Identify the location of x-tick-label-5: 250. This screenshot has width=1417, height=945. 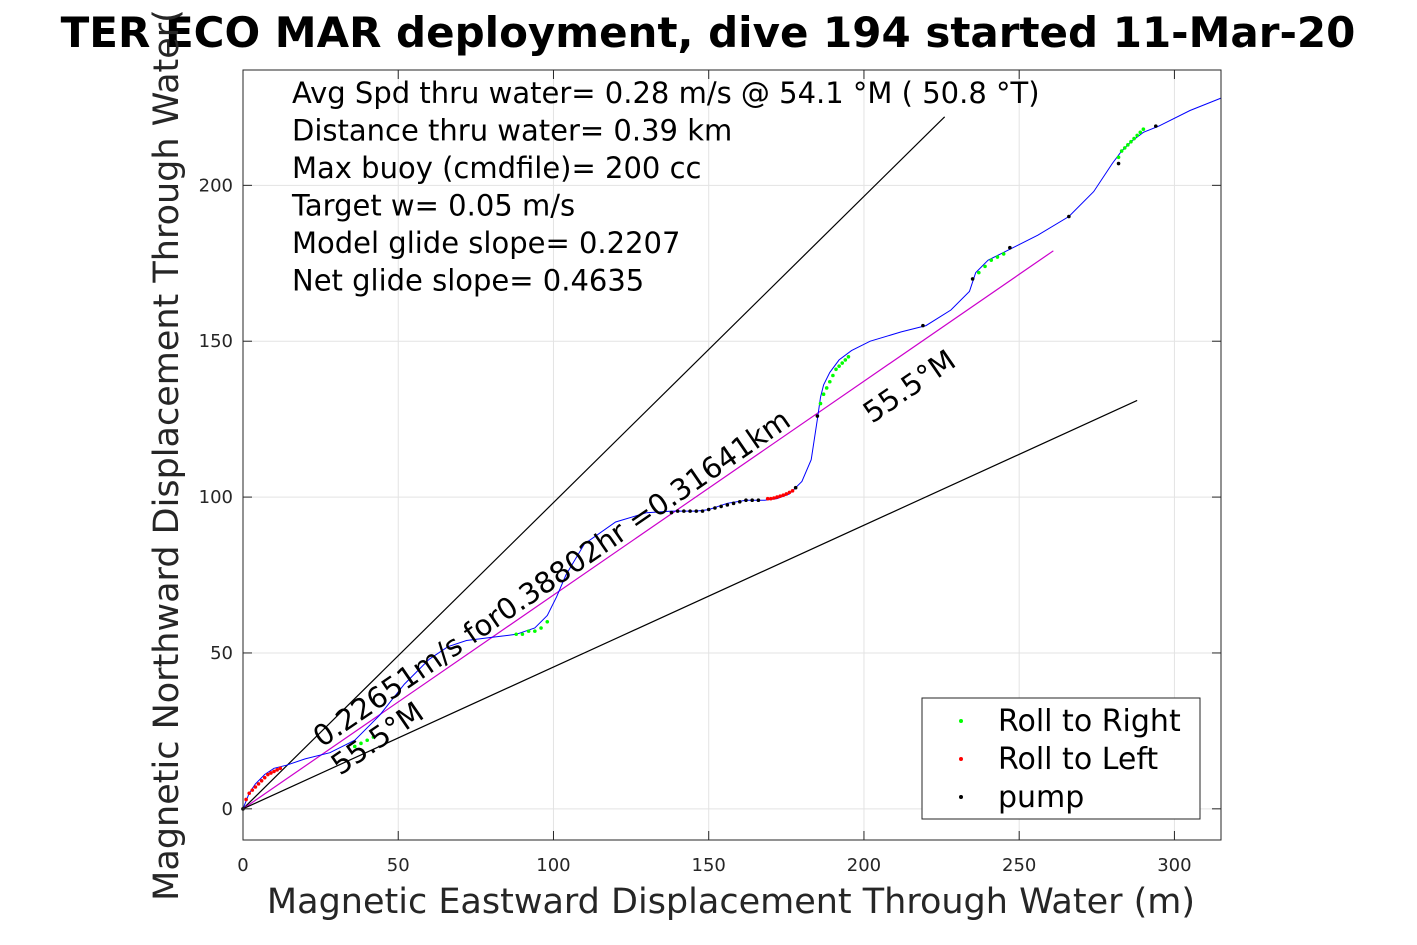
(1019, 865).